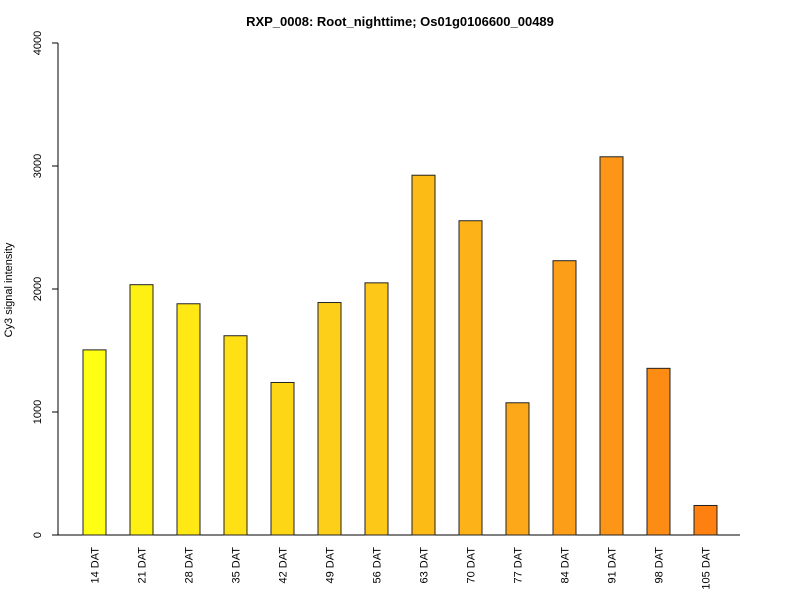 This screenshot has height=600, width=800. Describe the element at coordinates (519, 565) in the screenshot. I see `x-tick-label: 77 DAT` at that location.